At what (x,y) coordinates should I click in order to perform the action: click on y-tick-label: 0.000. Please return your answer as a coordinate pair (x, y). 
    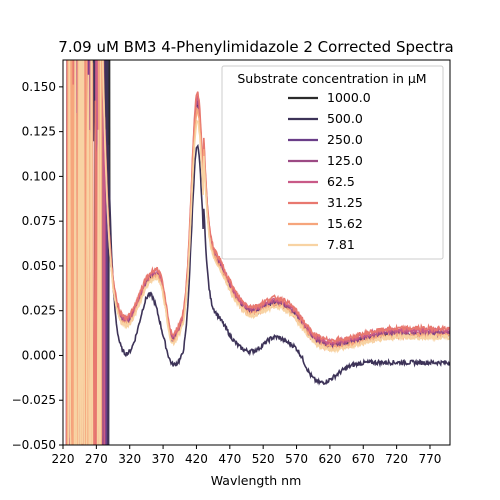
    Looking at the image, I should click on (39, 355).